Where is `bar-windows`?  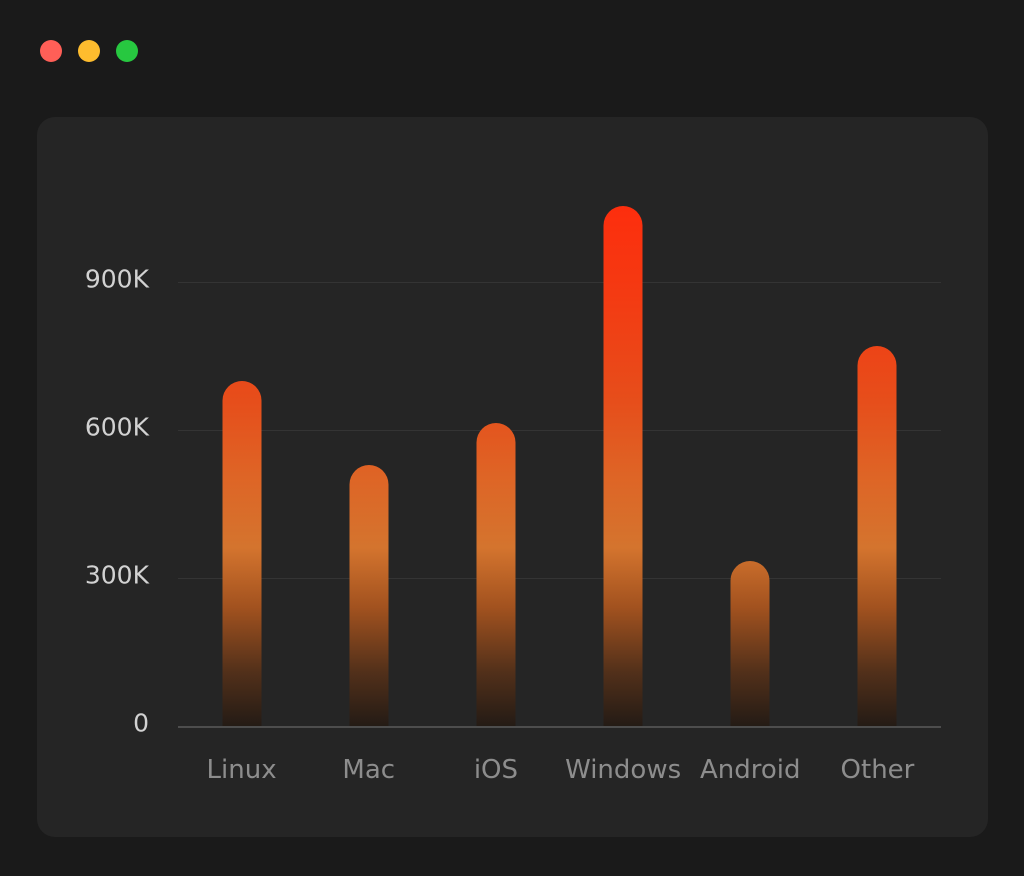
bar-windows is located at coordinates (623, 466).